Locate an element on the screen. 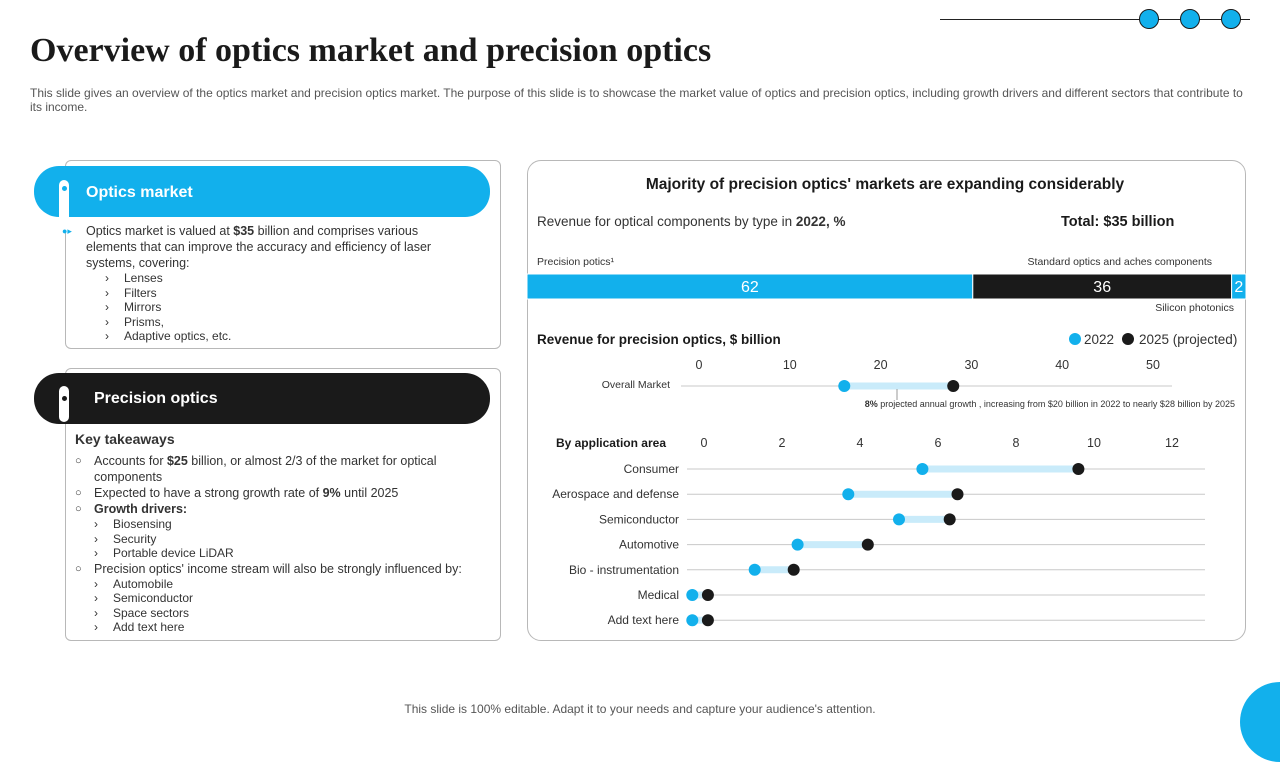 This screenshot has height=762, width=1280. list-item: Mirrors is located at coordinates (168, 307).